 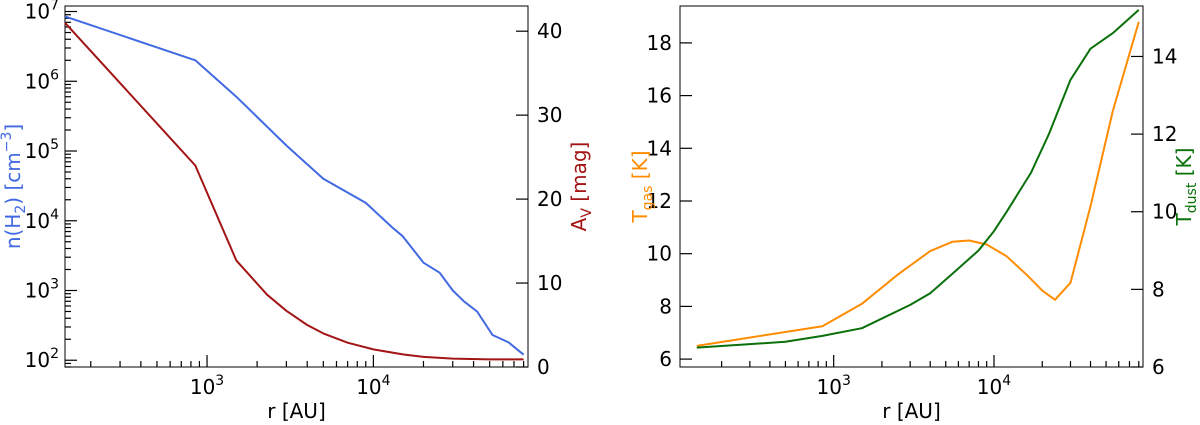 What do you see at coordinates (42, 12) in the screenshot?
I see `y-left-tick-label: 107` at bounding box center [42, 12].